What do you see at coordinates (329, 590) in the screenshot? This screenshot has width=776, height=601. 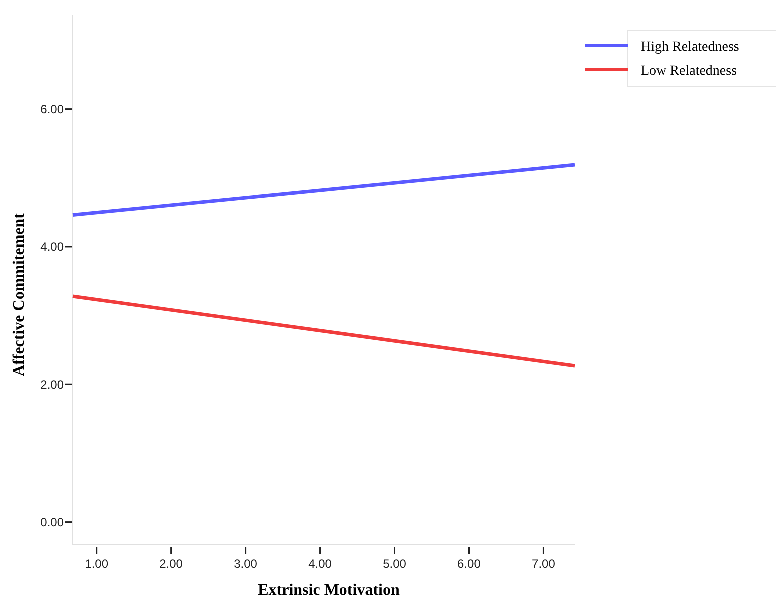 I see `x-axis-title: Extrinsic Motivation` at bounding box center [329, 590].